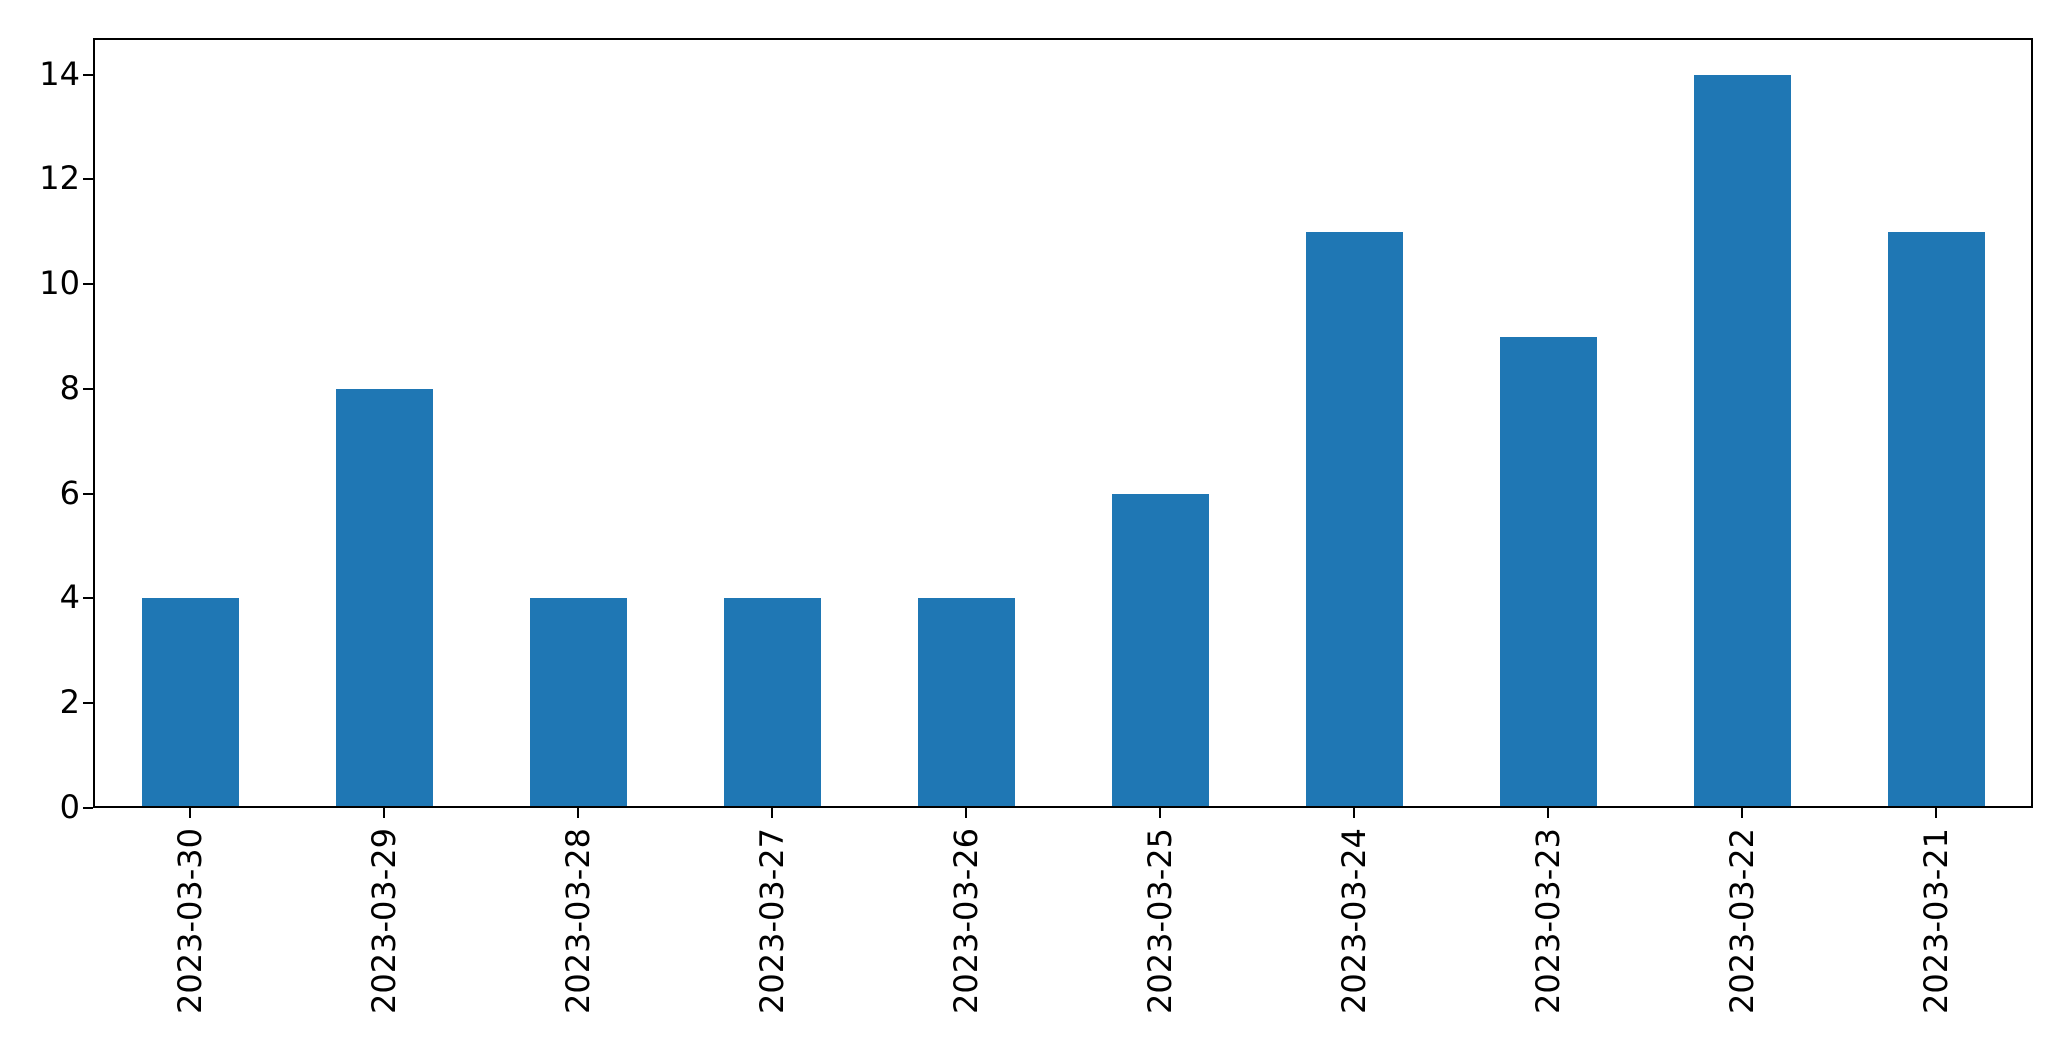  I want to click on y-tick-label: 10, so click(59, 283).